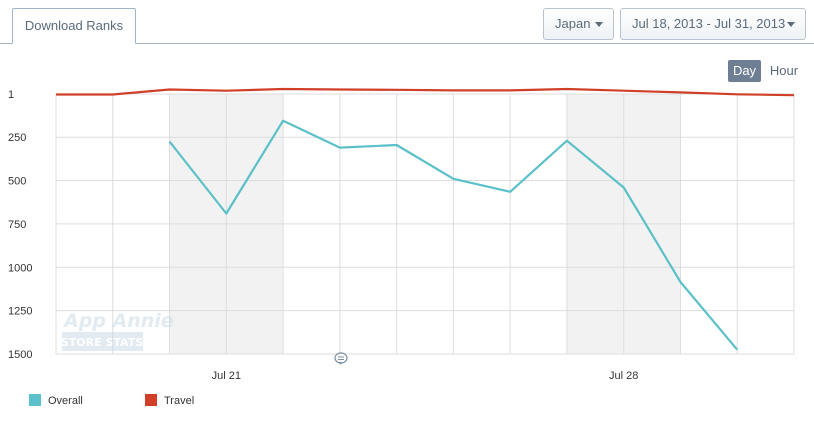  Describe the element at coordinates (573, 23) in the screenshot. I see `country-dropdown-label: Japan` at that location.